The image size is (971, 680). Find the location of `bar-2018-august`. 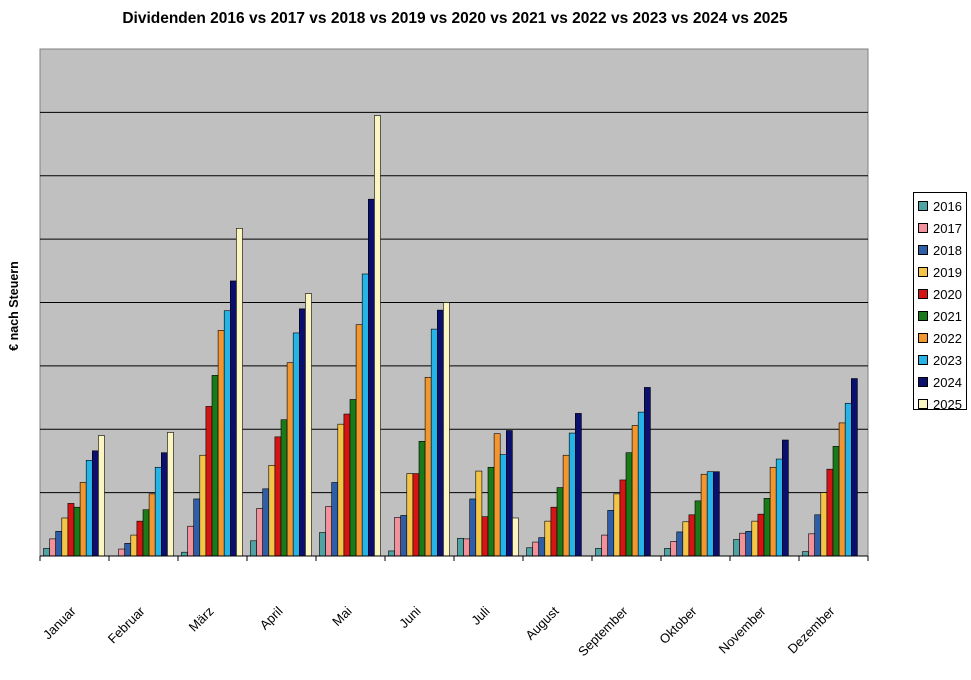

bar-2018-august is located at coordinates (542, 547).